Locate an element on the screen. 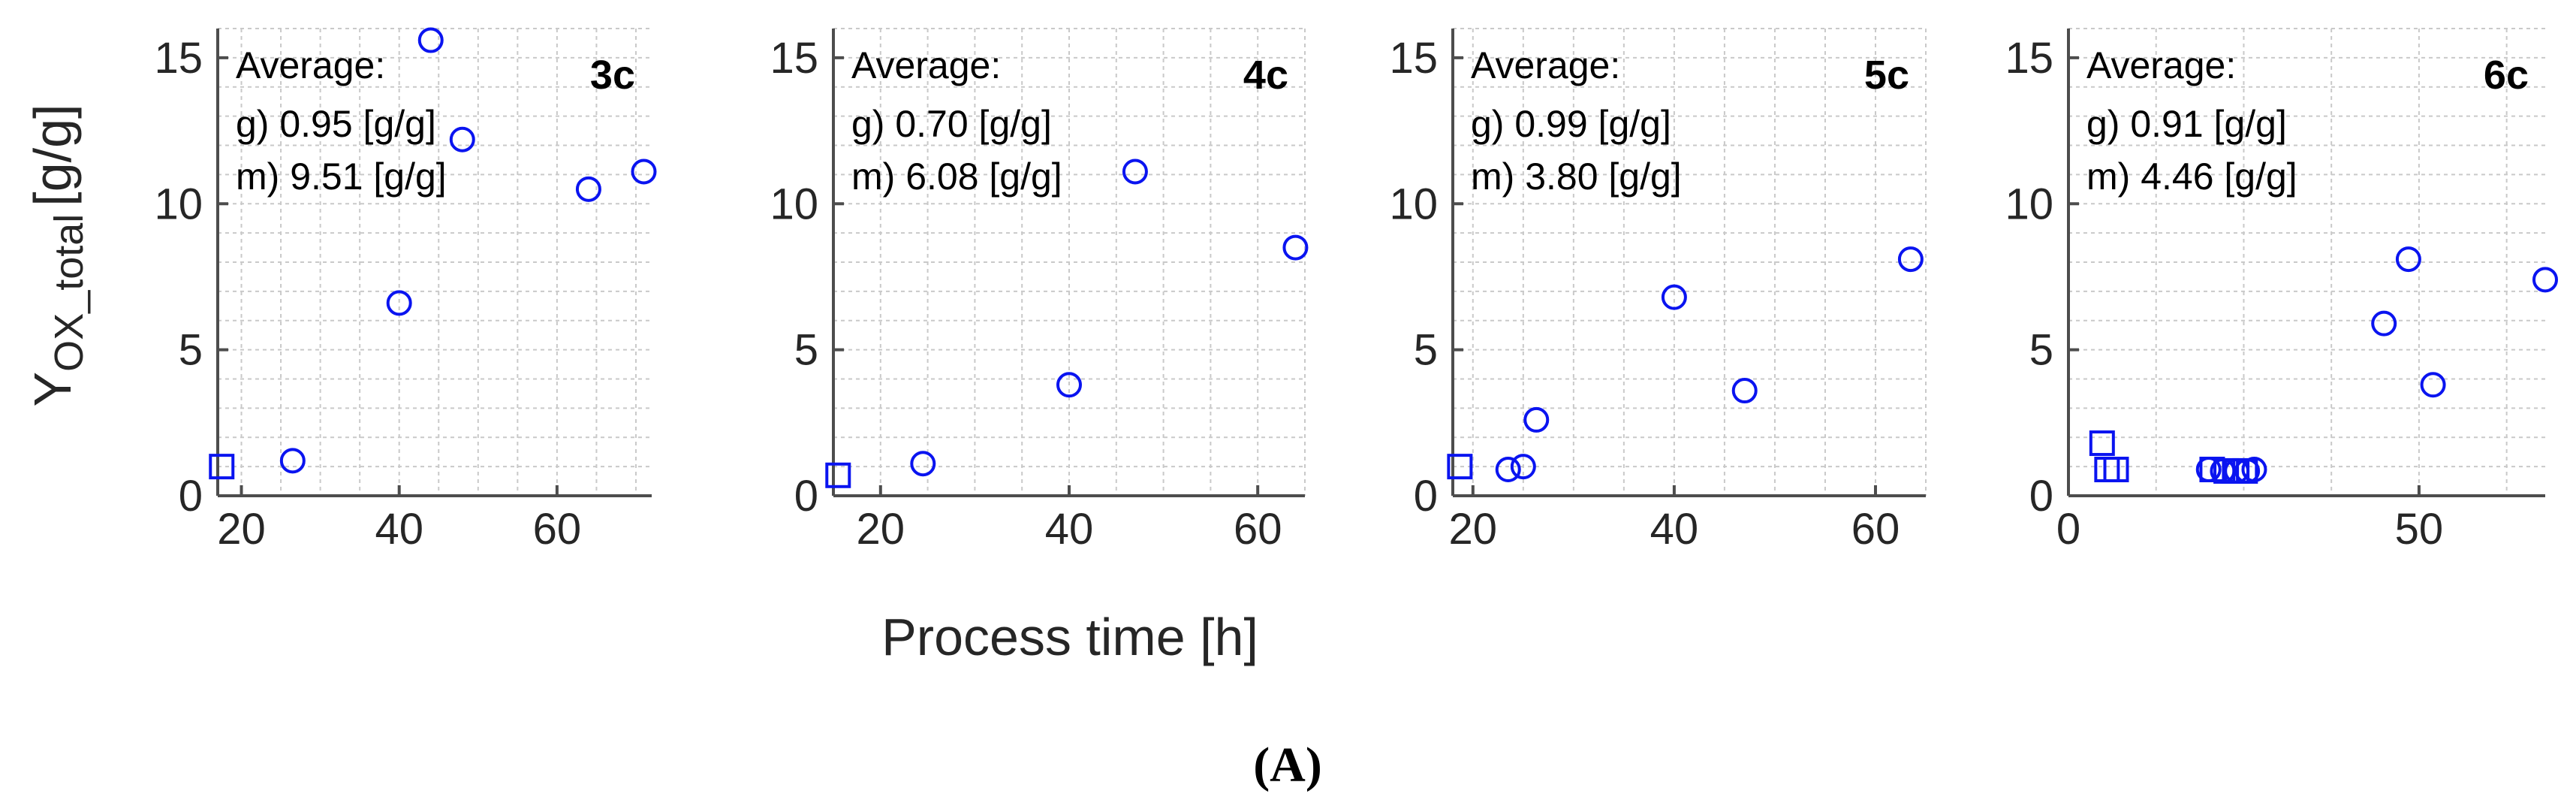 Image resolution: width=2576 pixels, height=806 pixels. annotation-growth-yield: g) 0.70 [g/g] is located at coordinates (952, 124).